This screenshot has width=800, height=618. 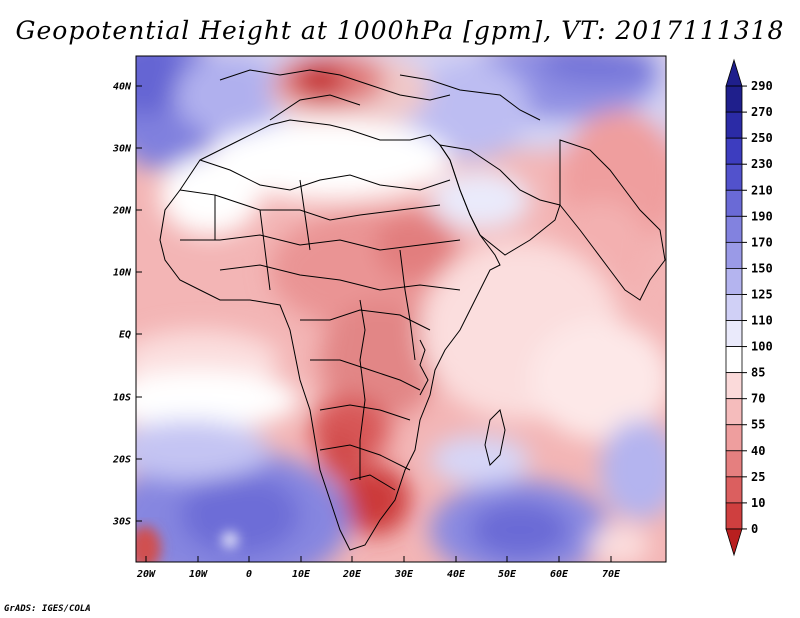 I want to click on longitude-axis: 20W 10W 0 10E 20E 30E 40E 50E 60E 70E, so click(x=378, y=568).